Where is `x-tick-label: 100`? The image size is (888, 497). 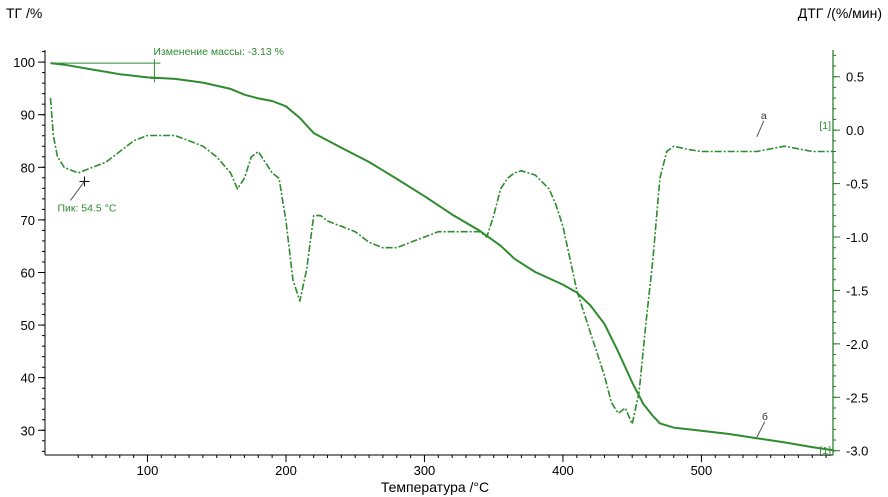
x-tick-label: 100 is located at coordinates (148, 470).